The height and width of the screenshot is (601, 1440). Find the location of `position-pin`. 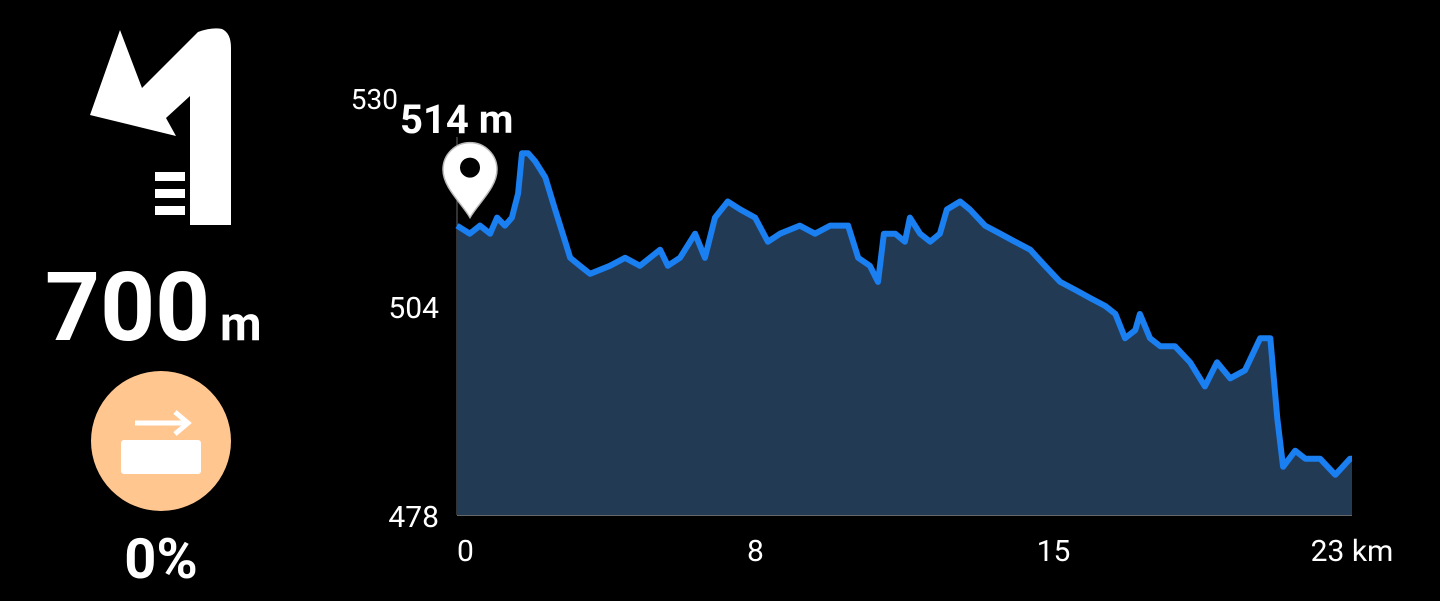

position-pin is located at coordinates (470, 180).